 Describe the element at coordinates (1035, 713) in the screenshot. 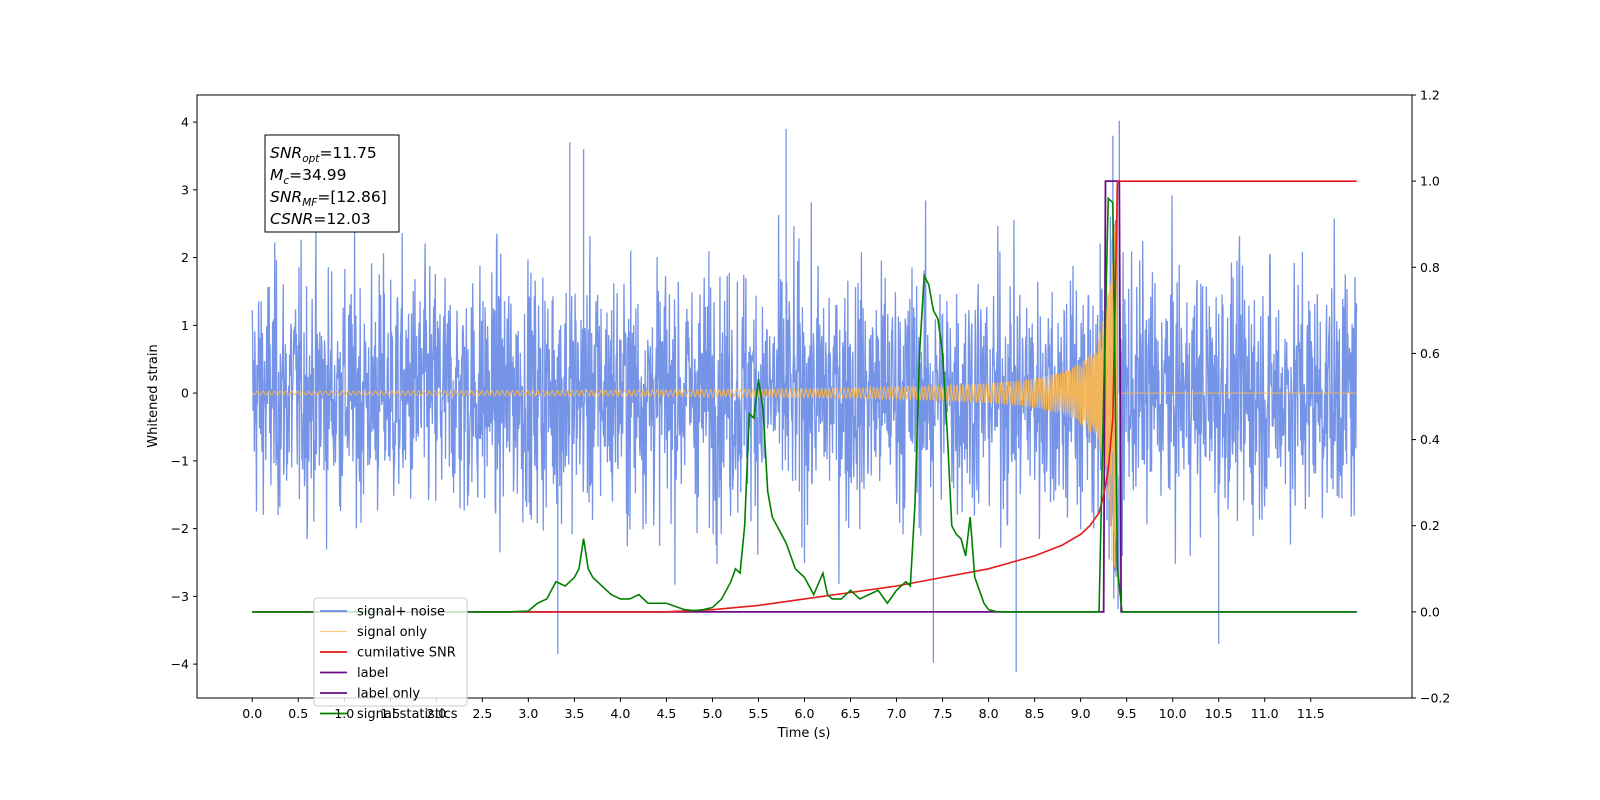

I see `x-tick-label: 8.5` at that location.